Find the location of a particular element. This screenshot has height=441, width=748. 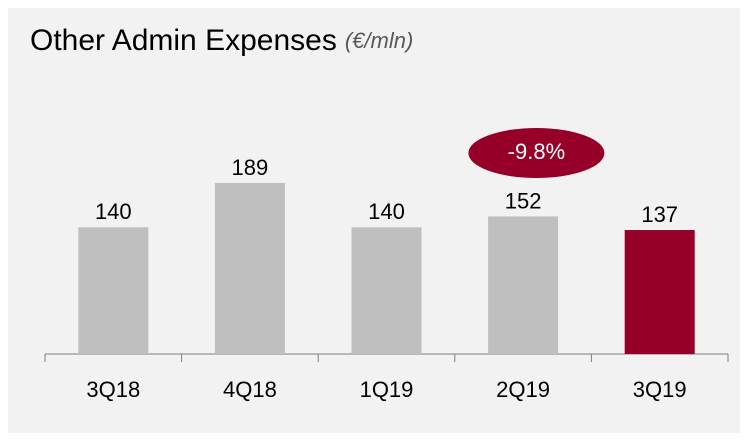

annotation: -9.8% is located at coordinates (536, 151).